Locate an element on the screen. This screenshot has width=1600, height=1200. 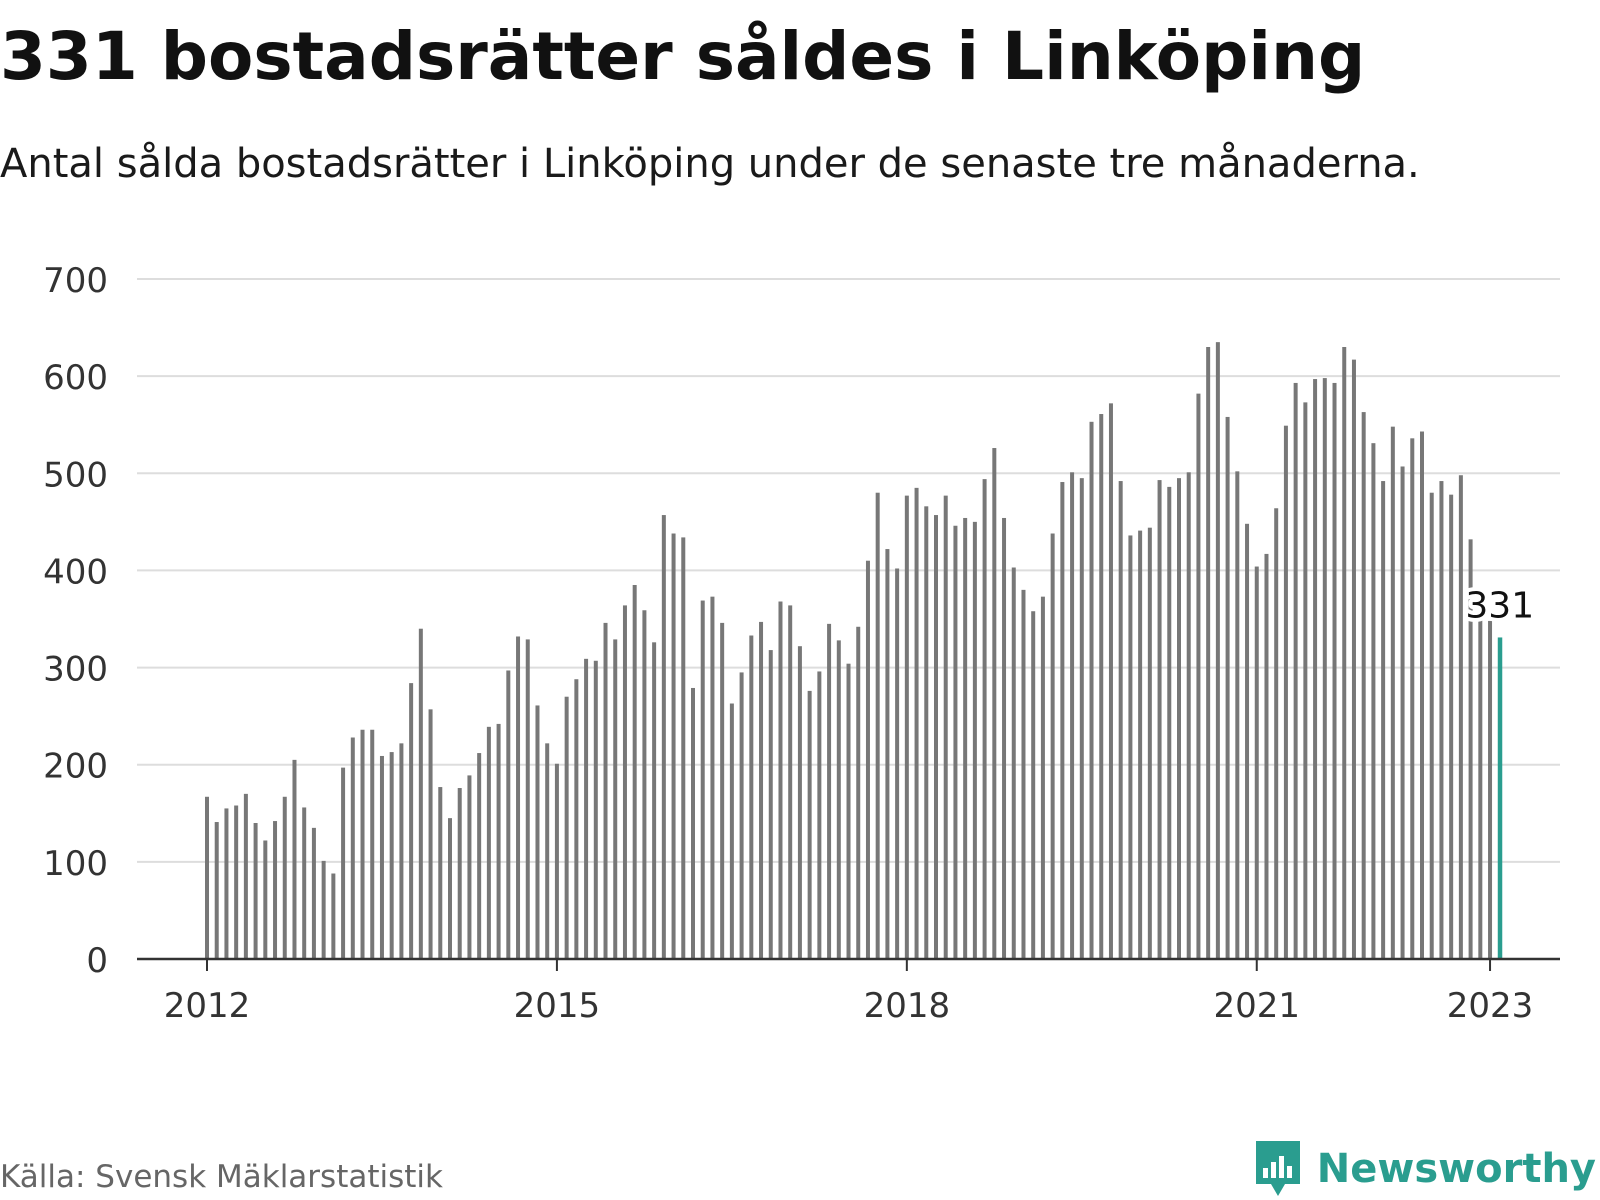
highlighted-bar is located at coordinates (1500, 798).